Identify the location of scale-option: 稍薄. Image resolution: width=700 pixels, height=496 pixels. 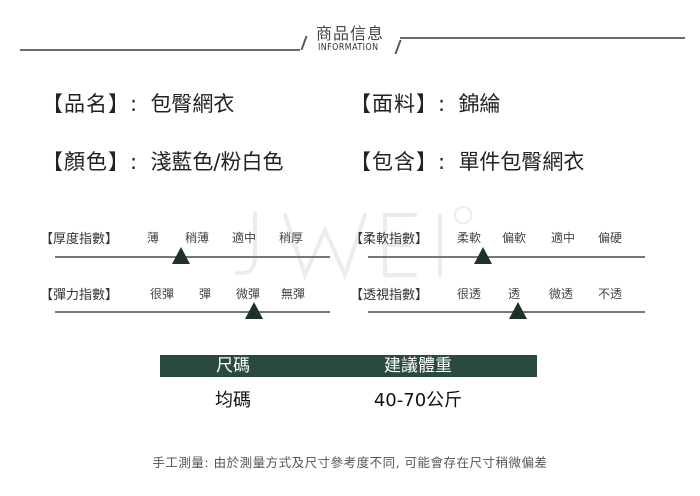
(197, 238).